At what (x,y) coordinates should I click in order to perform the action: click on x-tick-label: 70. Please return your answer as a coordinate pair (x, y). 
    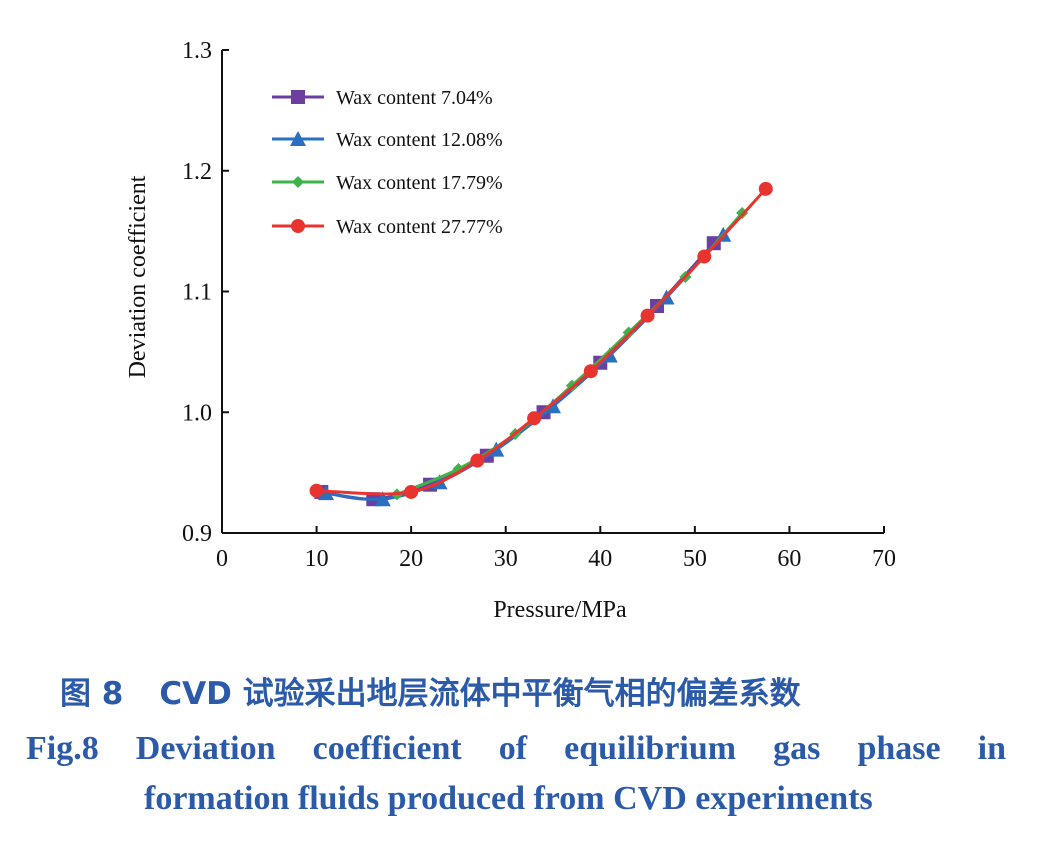
    Looking at the image, I should click on (884, 559).